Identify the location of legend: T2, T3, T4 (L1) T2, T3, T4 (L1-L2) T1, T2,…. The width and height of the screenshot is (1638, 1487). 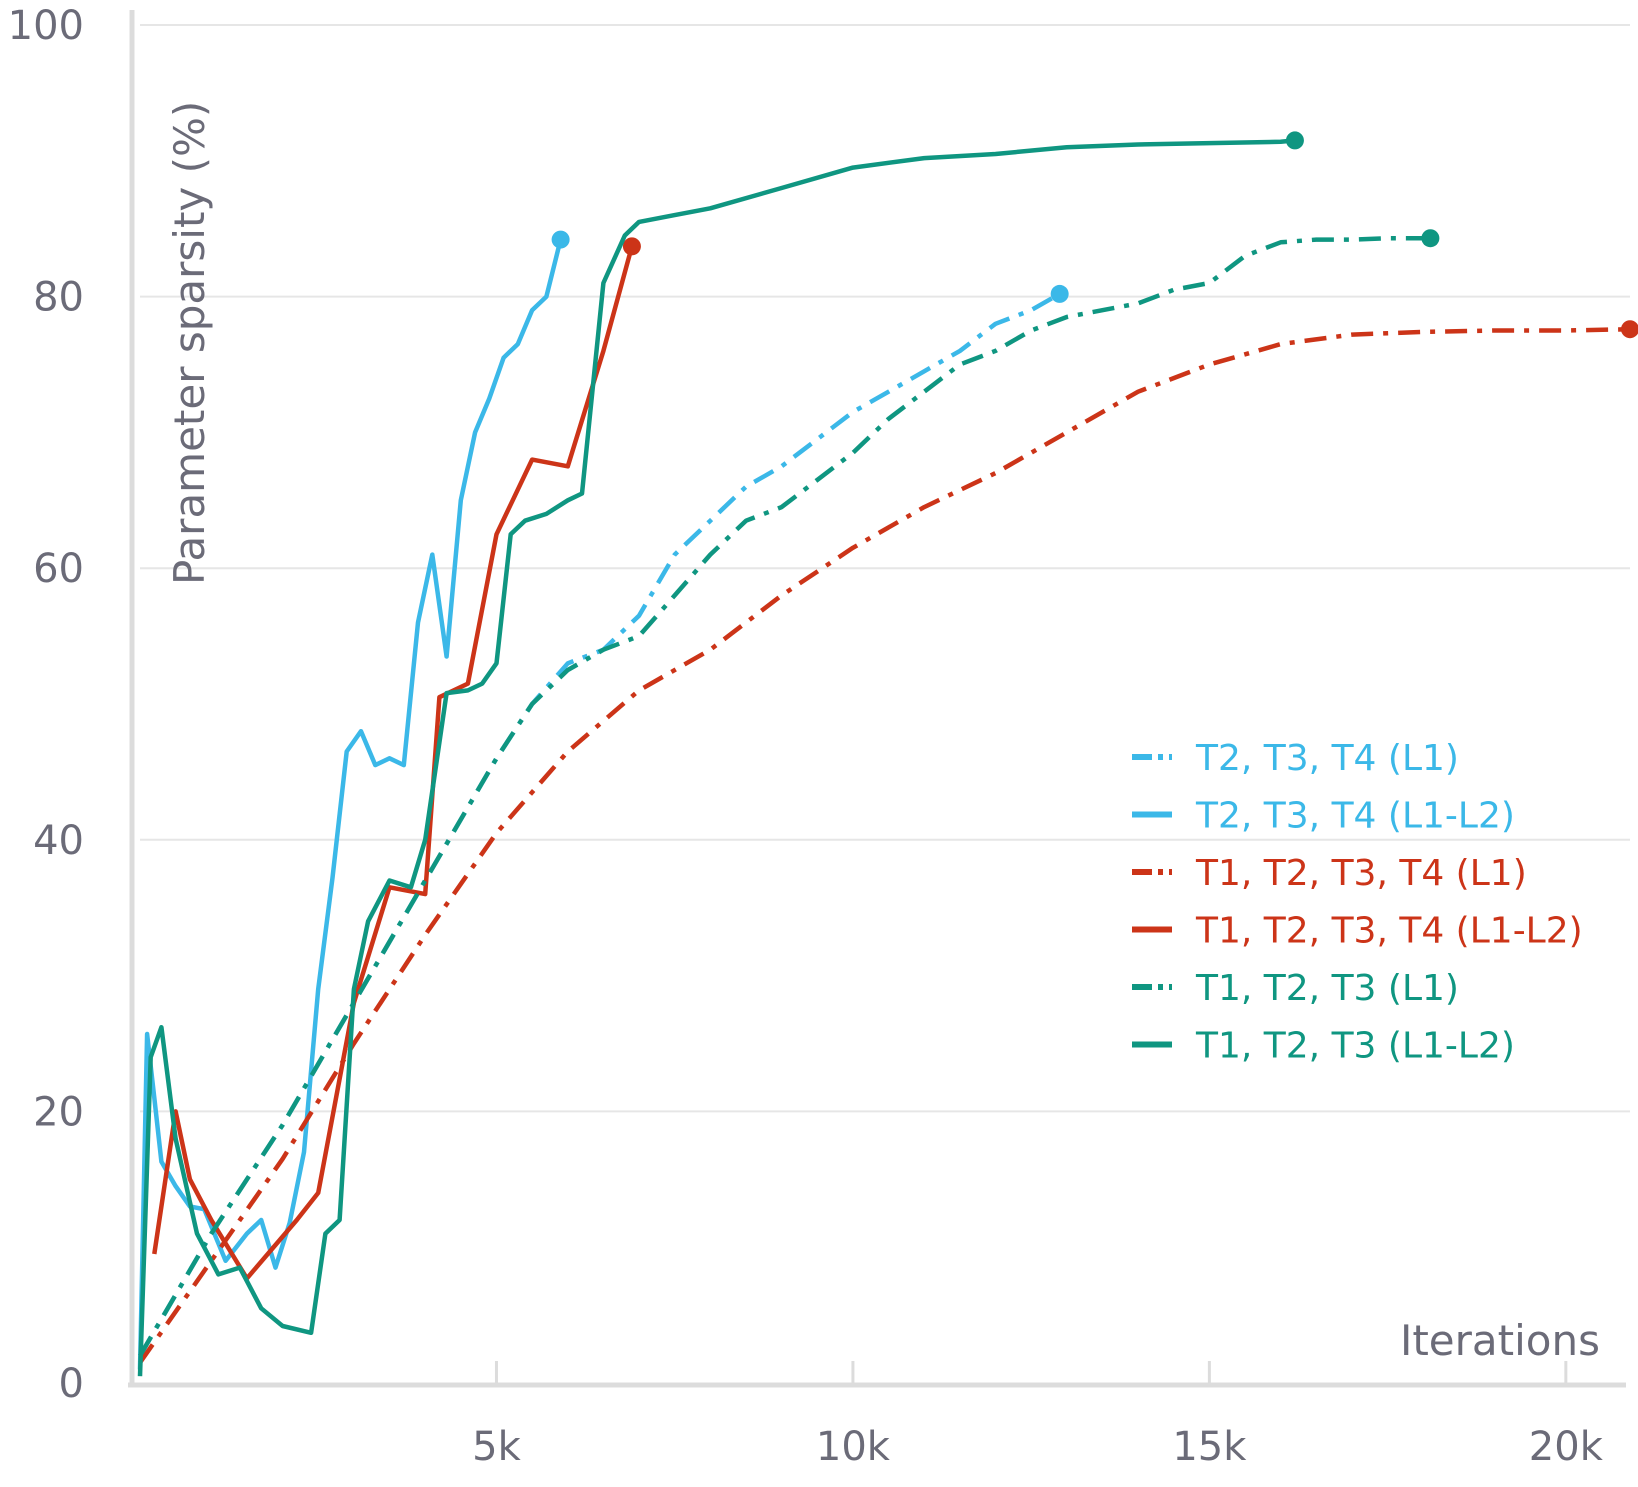
(1357, 902).